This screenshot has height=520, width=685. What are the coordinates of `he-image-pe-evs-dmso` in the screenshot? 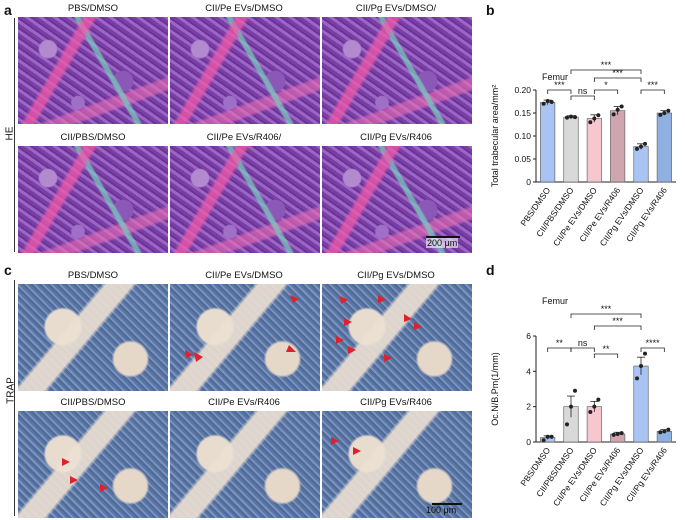 It's located at (245, 70).